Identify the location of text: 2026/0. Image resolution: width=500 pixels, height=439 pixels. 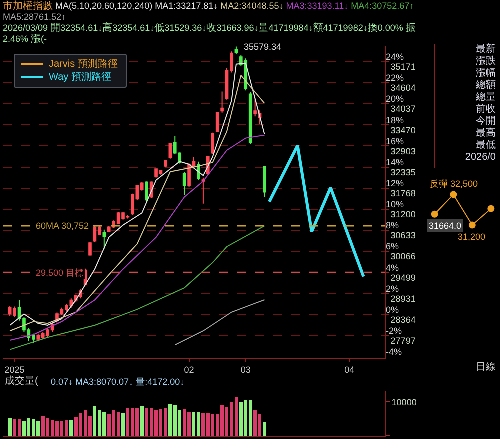
(480, 158).